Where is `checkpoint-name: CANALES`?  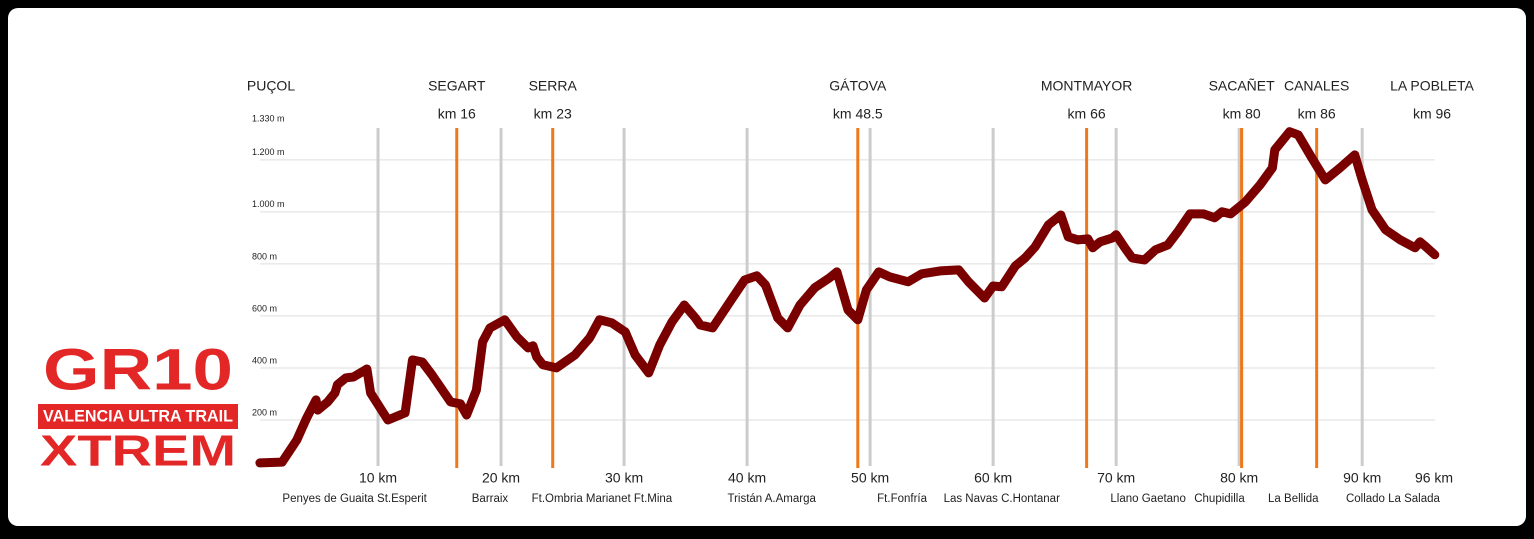 checkpoint-name: CANALES is located at coordinates (1316, 86).